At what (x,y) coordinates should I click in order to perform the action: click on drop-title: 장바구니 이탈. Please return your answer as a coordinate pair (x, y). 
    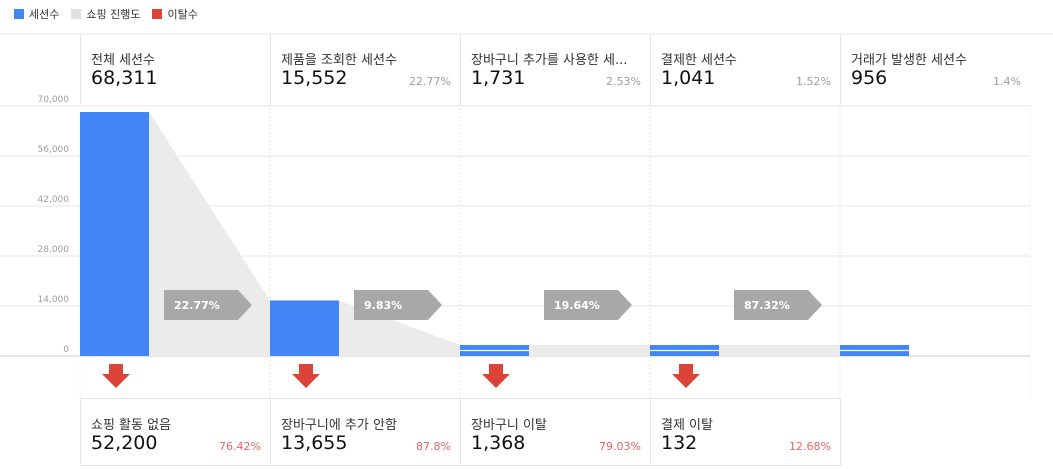
    Looking at the image, I should click on (509, 425).